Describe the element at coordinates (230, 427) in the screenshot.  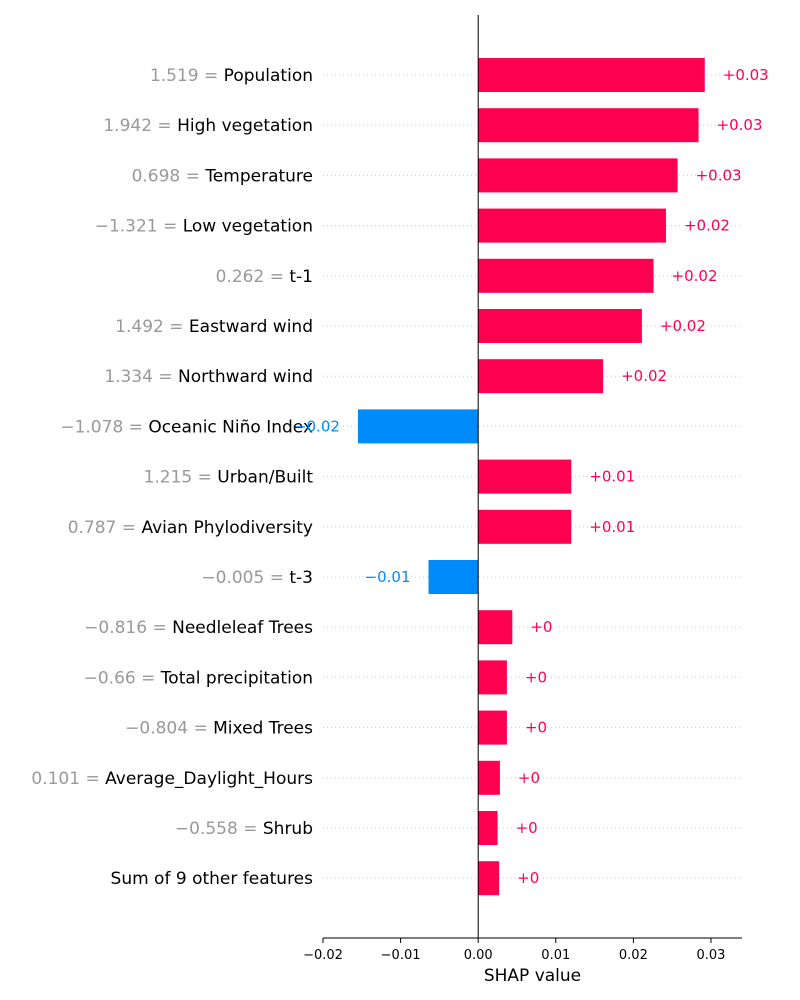
I see `feature-name: Oceanic Niño Index` at that location.